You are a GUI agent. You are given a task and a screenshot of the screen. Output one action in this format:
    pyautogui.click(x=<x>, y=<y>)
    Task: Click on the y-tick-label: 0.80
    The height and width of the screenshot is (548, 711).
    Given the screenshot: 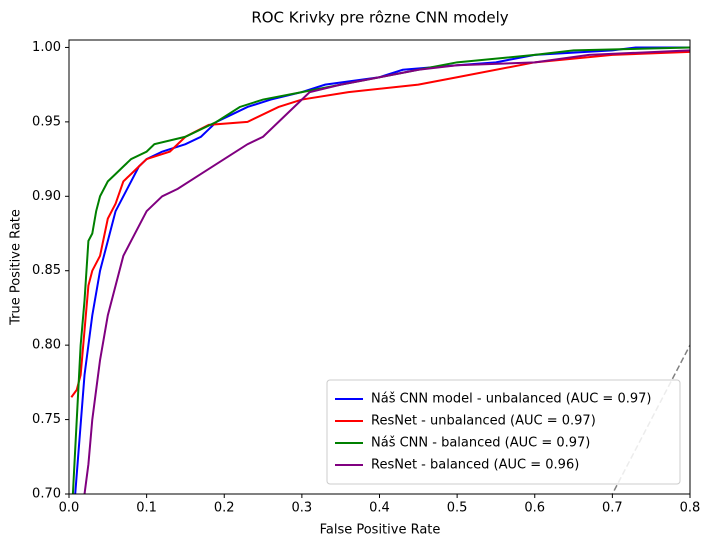 What is the action you would take?
    pyautogui.click(x=46, y=345)
    